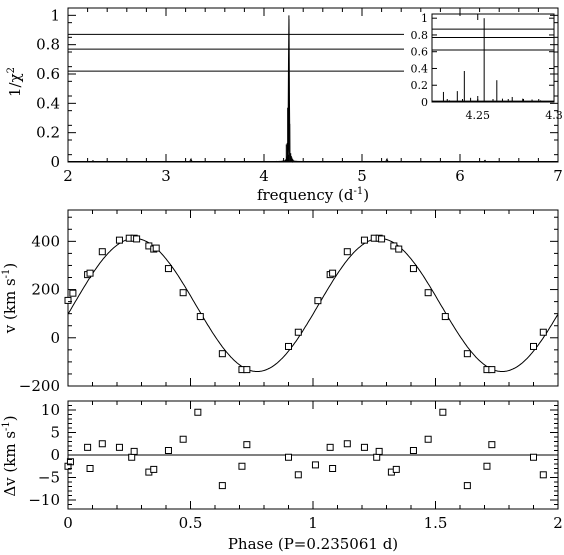 Image resolution: width=564 pixels, height=555 pixels. Describe the element at coordinates (558, 523) in the screenshot. I see `residual-x-tick-label-4: 2` at that location.